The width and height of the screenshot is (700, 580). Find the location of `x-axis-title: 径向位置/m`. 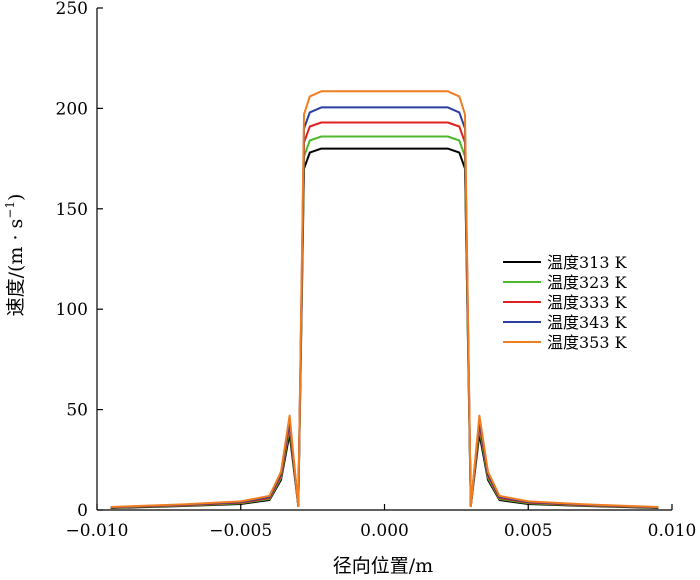

x-axis-title: 径向位置/m is located at coordinates (383, 566).